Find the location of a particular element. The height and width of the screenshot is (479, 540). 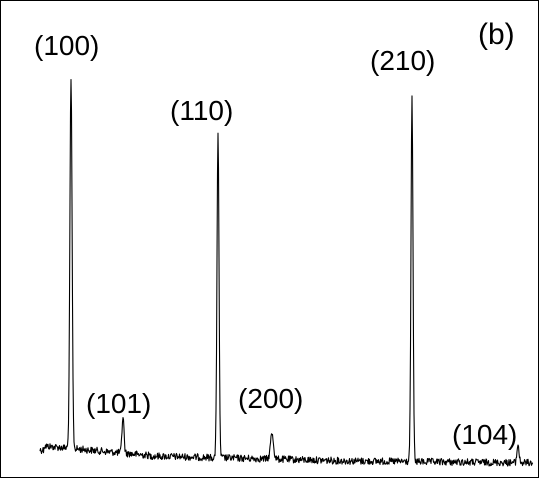

peak-label-200: (200) is located at coordinates (270, 398).